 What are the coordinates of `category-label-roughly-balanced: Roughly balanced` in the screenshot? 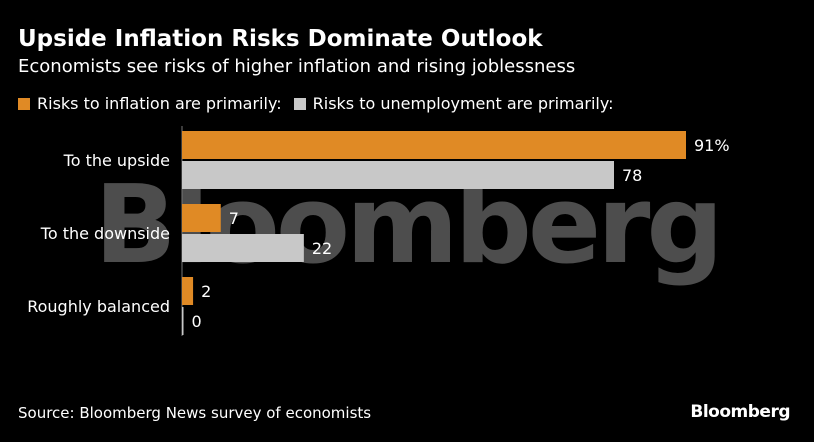 It's located at (98, 306).